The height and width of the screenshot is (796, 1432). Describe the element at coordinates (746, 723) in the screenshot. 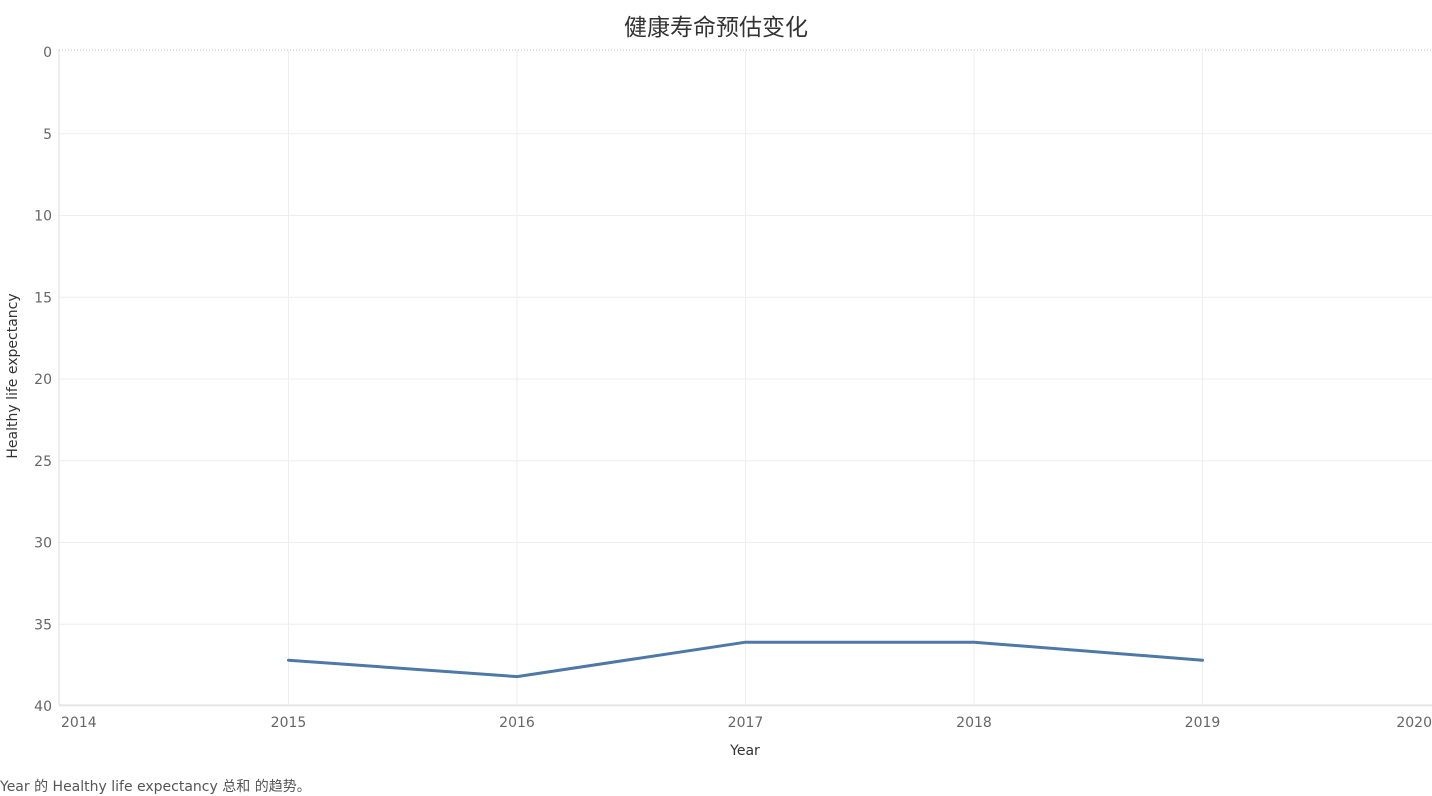

I see `x-tick-label: 2017` at that location.